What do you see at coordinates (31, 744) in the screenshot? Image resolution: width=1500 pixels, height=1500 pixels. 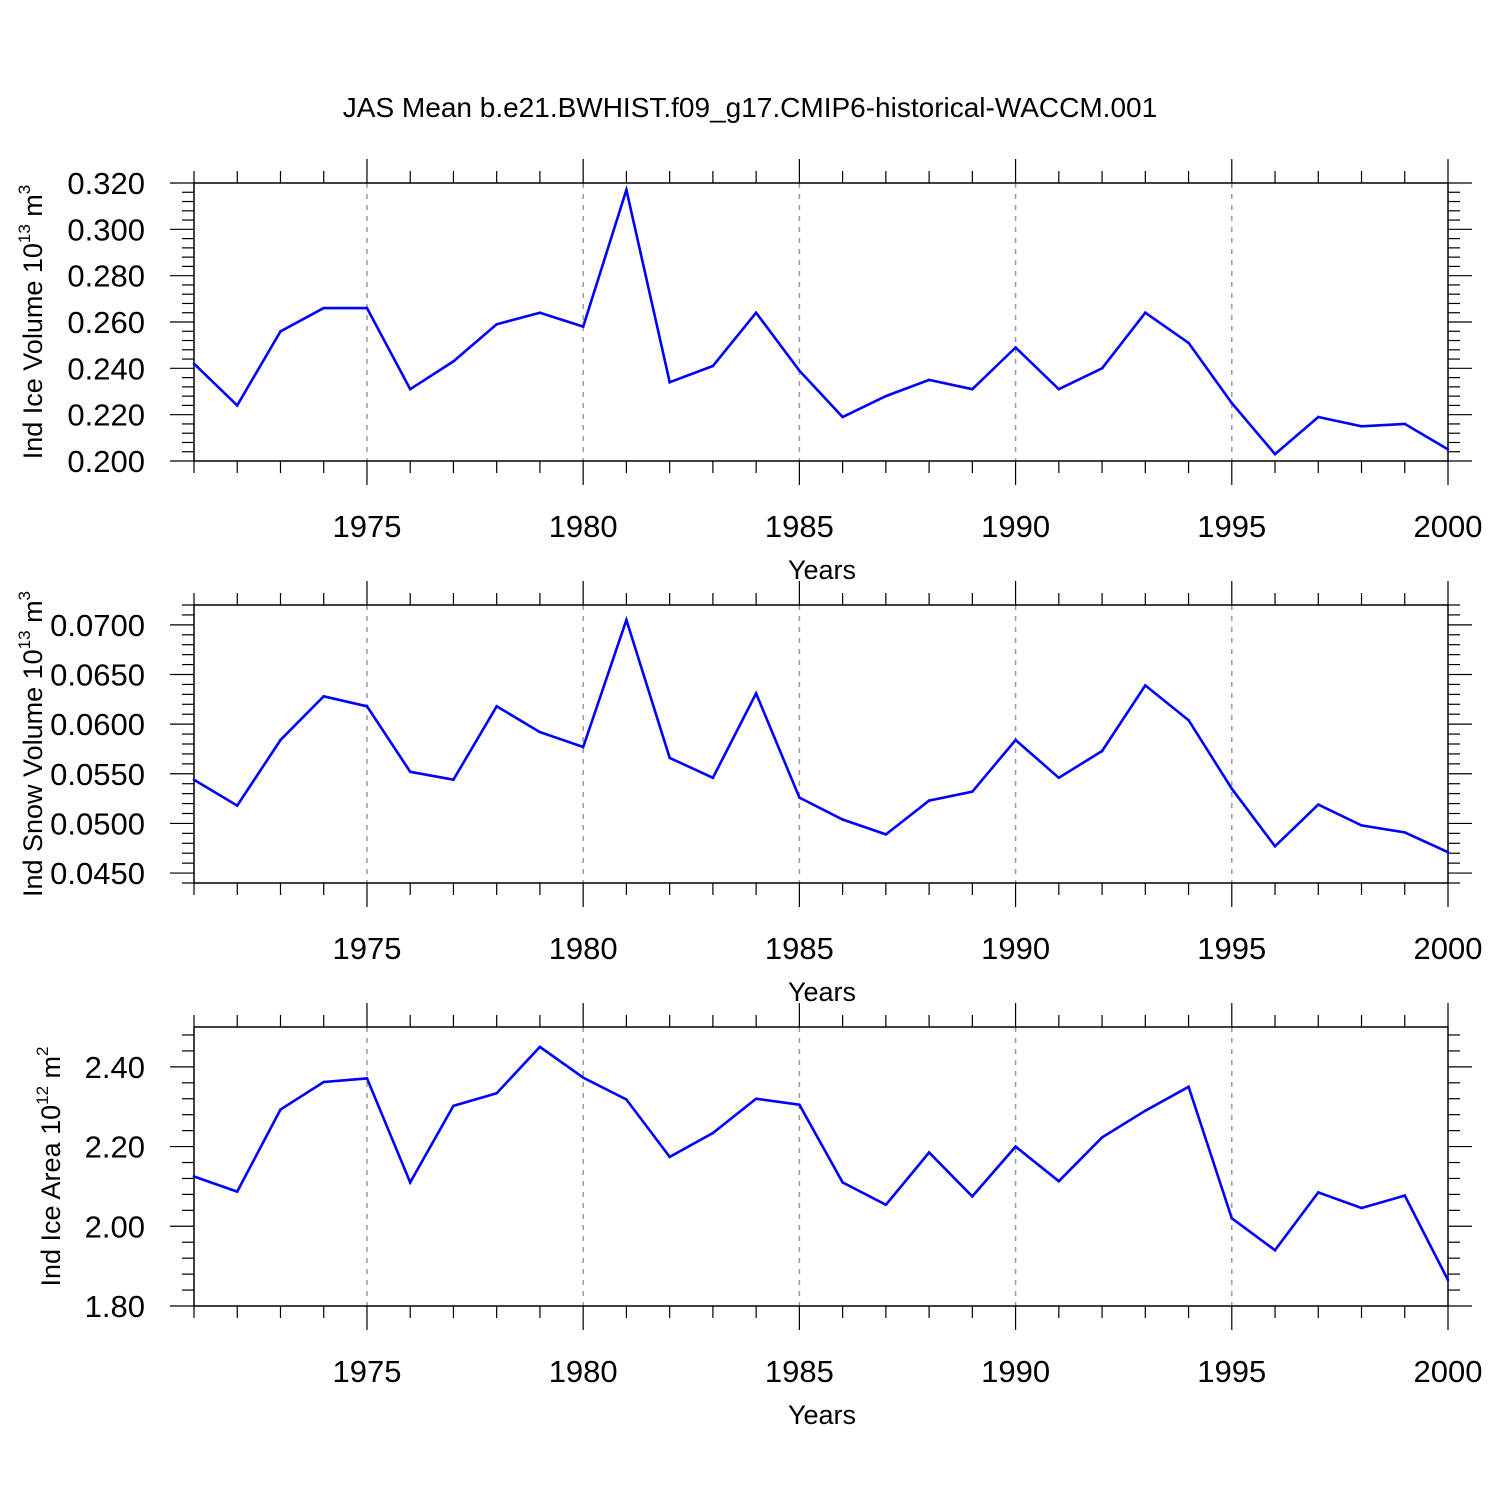 I see `y-axis-label: Ind Snow Volume 1013 m3` at bounding box center [31, 744].